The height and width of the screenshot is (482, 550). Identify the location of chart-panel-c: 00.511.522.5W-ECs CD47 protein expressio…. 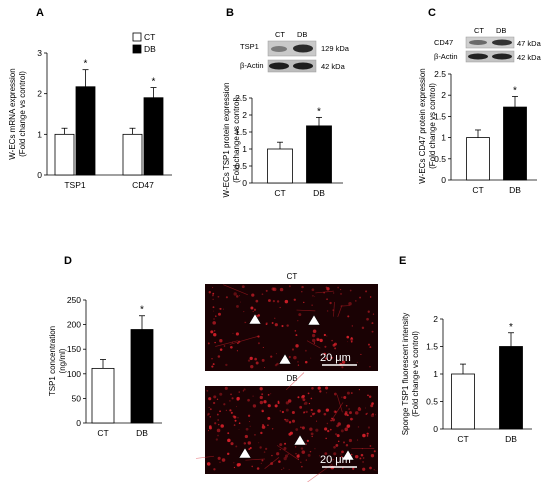
(477, 131).